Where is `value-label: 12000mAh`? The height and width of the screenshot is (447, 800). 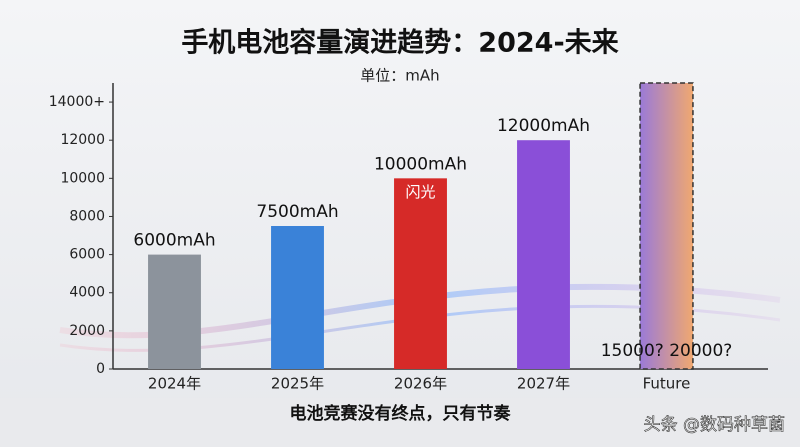 value-label: 12000mAh is located at coordinates (543, 126).